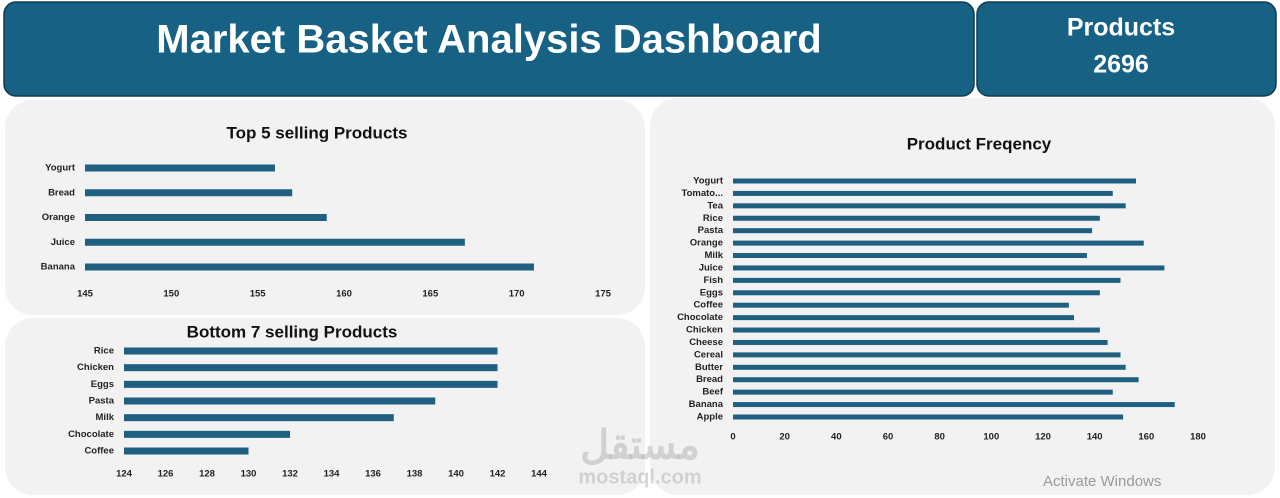 This screenshot has width=1280, height=498. I want to click on x-tick-label: 80, so click(939, 437).